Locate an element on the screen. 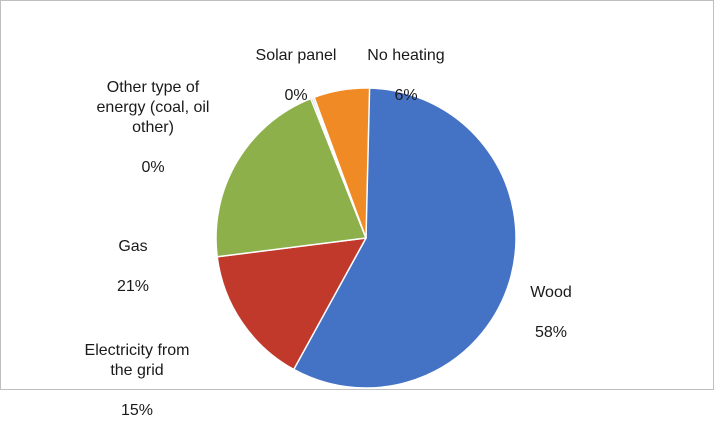 This screenshot has height=421, width=714. slice-label-gas: Gas 21% is located at coordinates (133, 257).